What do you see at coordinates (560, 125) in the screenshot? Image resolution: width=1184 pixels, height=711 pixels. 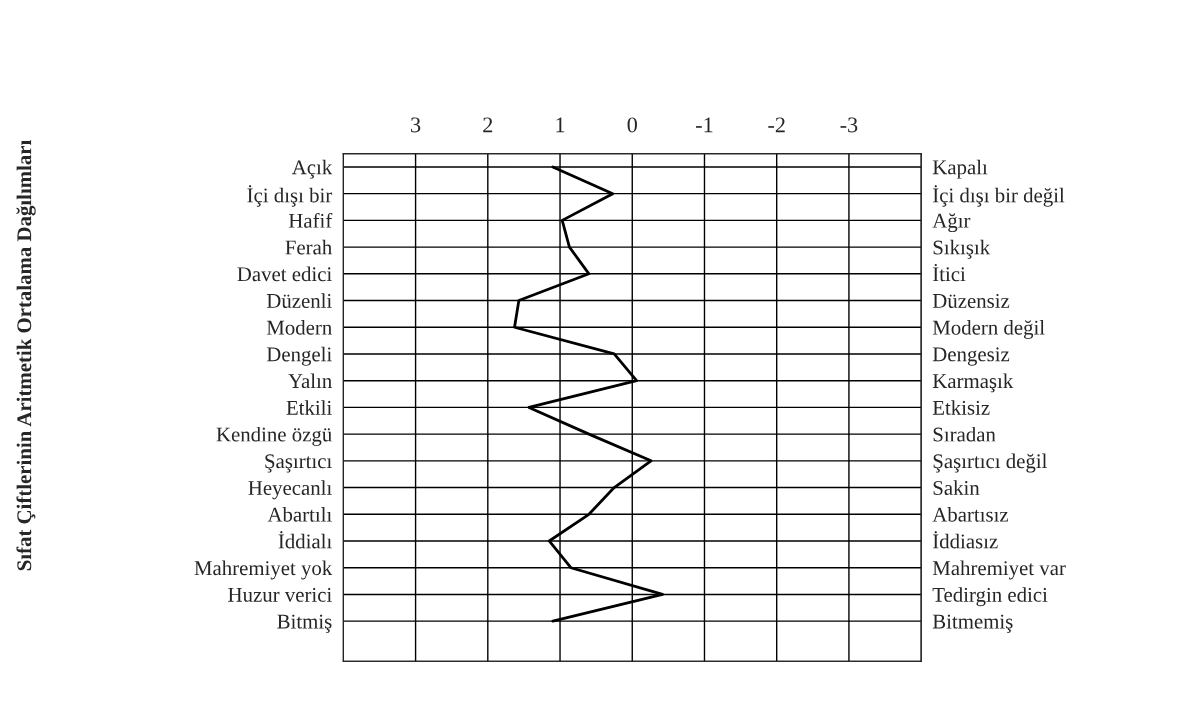 I see `x-tick-label: 1` at bounding box center [560, 125].